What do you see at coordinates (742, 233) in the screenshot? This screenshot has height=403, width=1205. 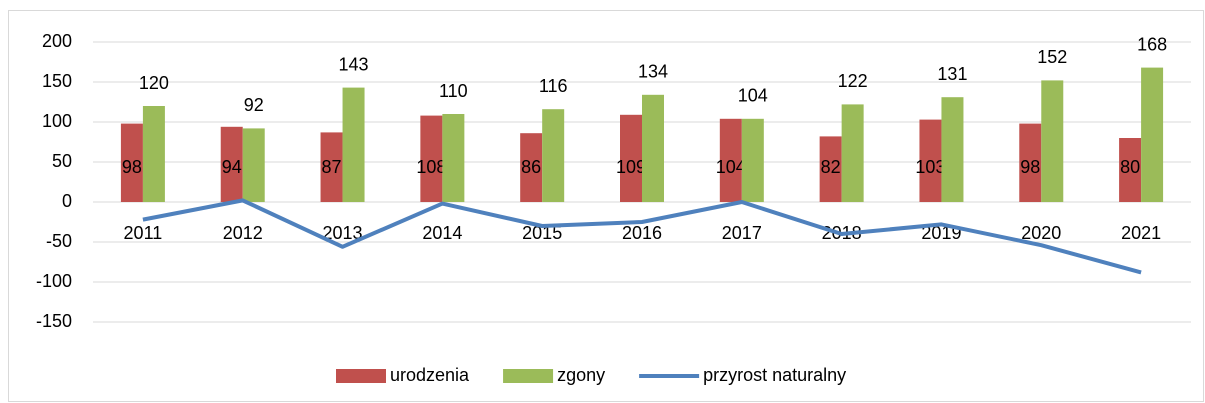 I see `x-tick-label: 2017` at bounding box center [742, 233].